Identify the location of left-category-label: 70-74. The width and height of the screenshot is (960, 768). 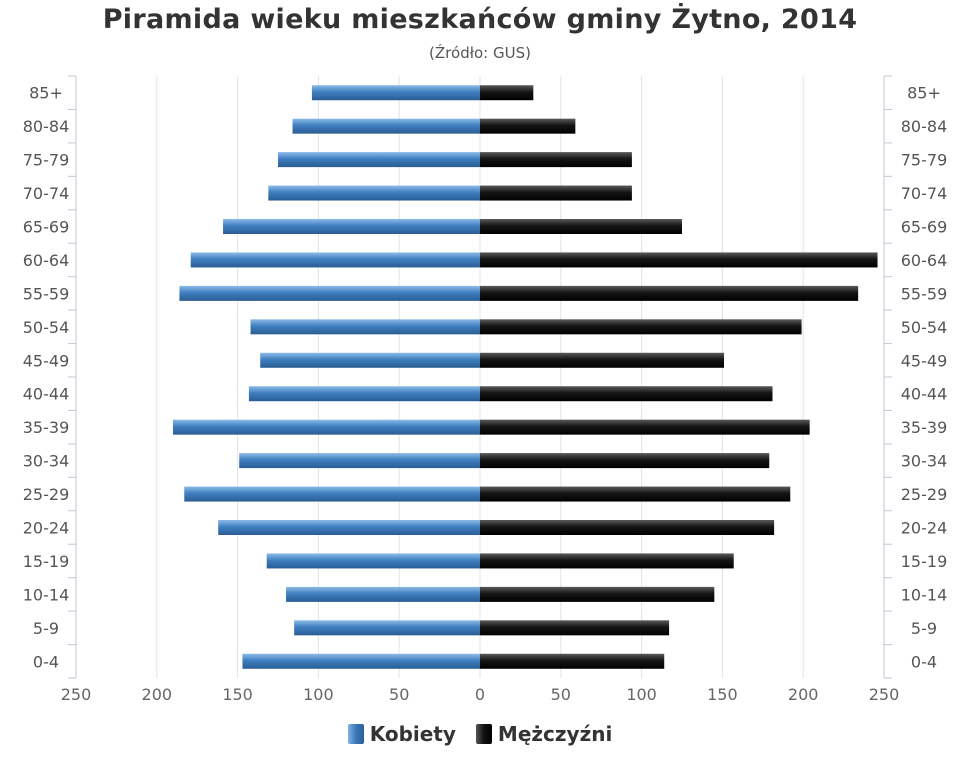
(46, 193).